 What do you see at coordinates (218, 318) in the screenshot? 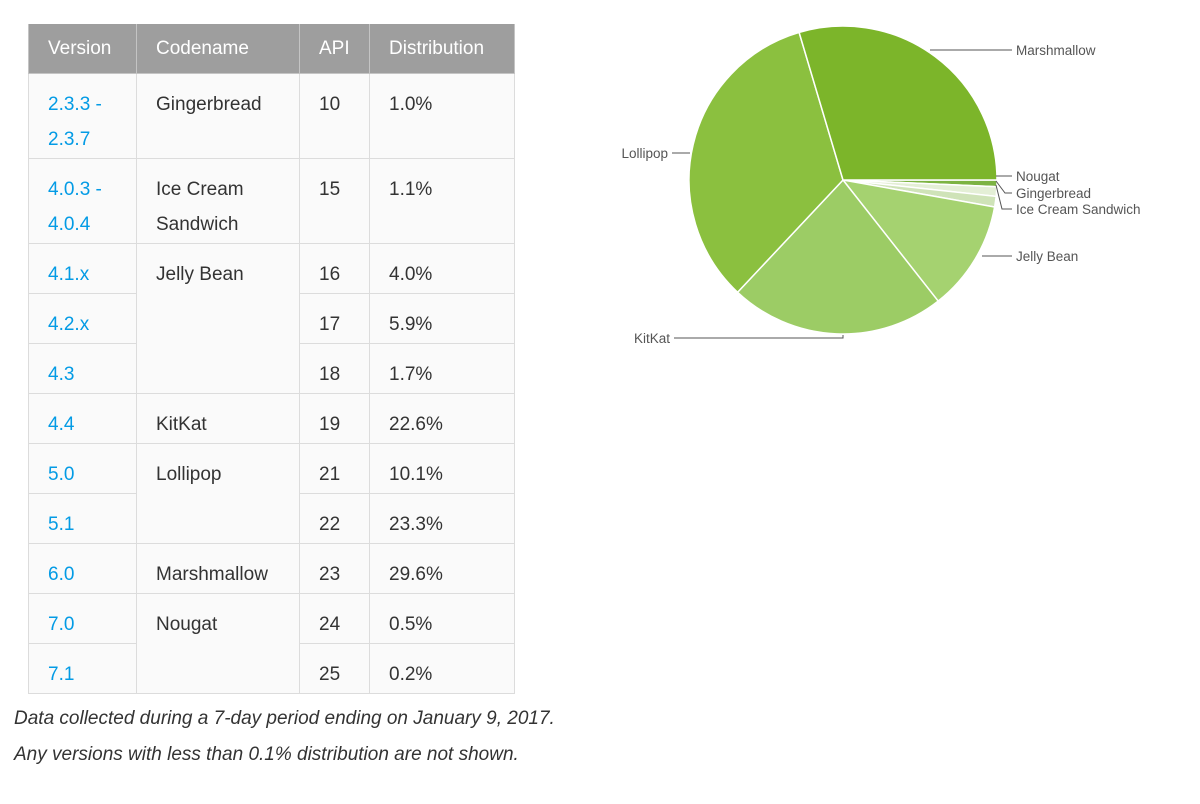
I see `codename-cell: Jelly Bean` at bounding box center [218, 318].